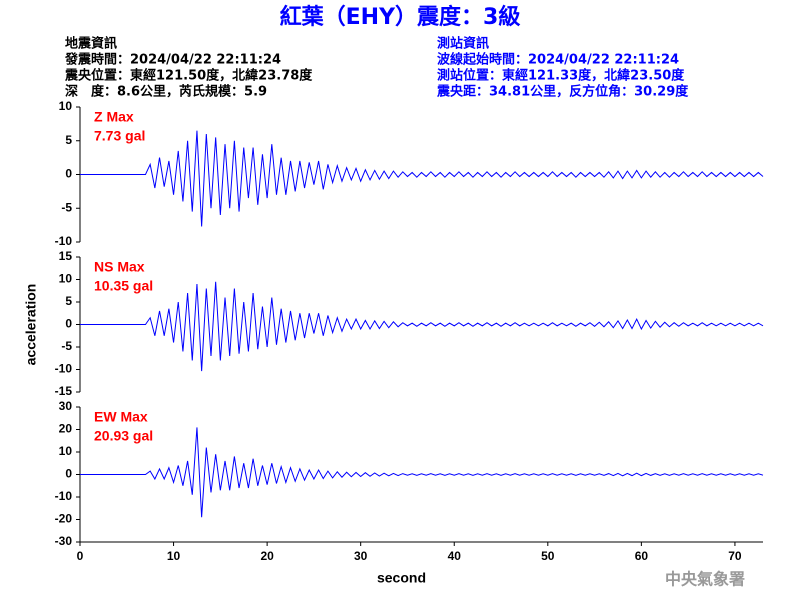 The height and width of the screenshot is (600, 800). What do you see at coordinates (66, 256) in the screenshot?
I see `y-tick-label: 15` at bounding box center [66, 256].